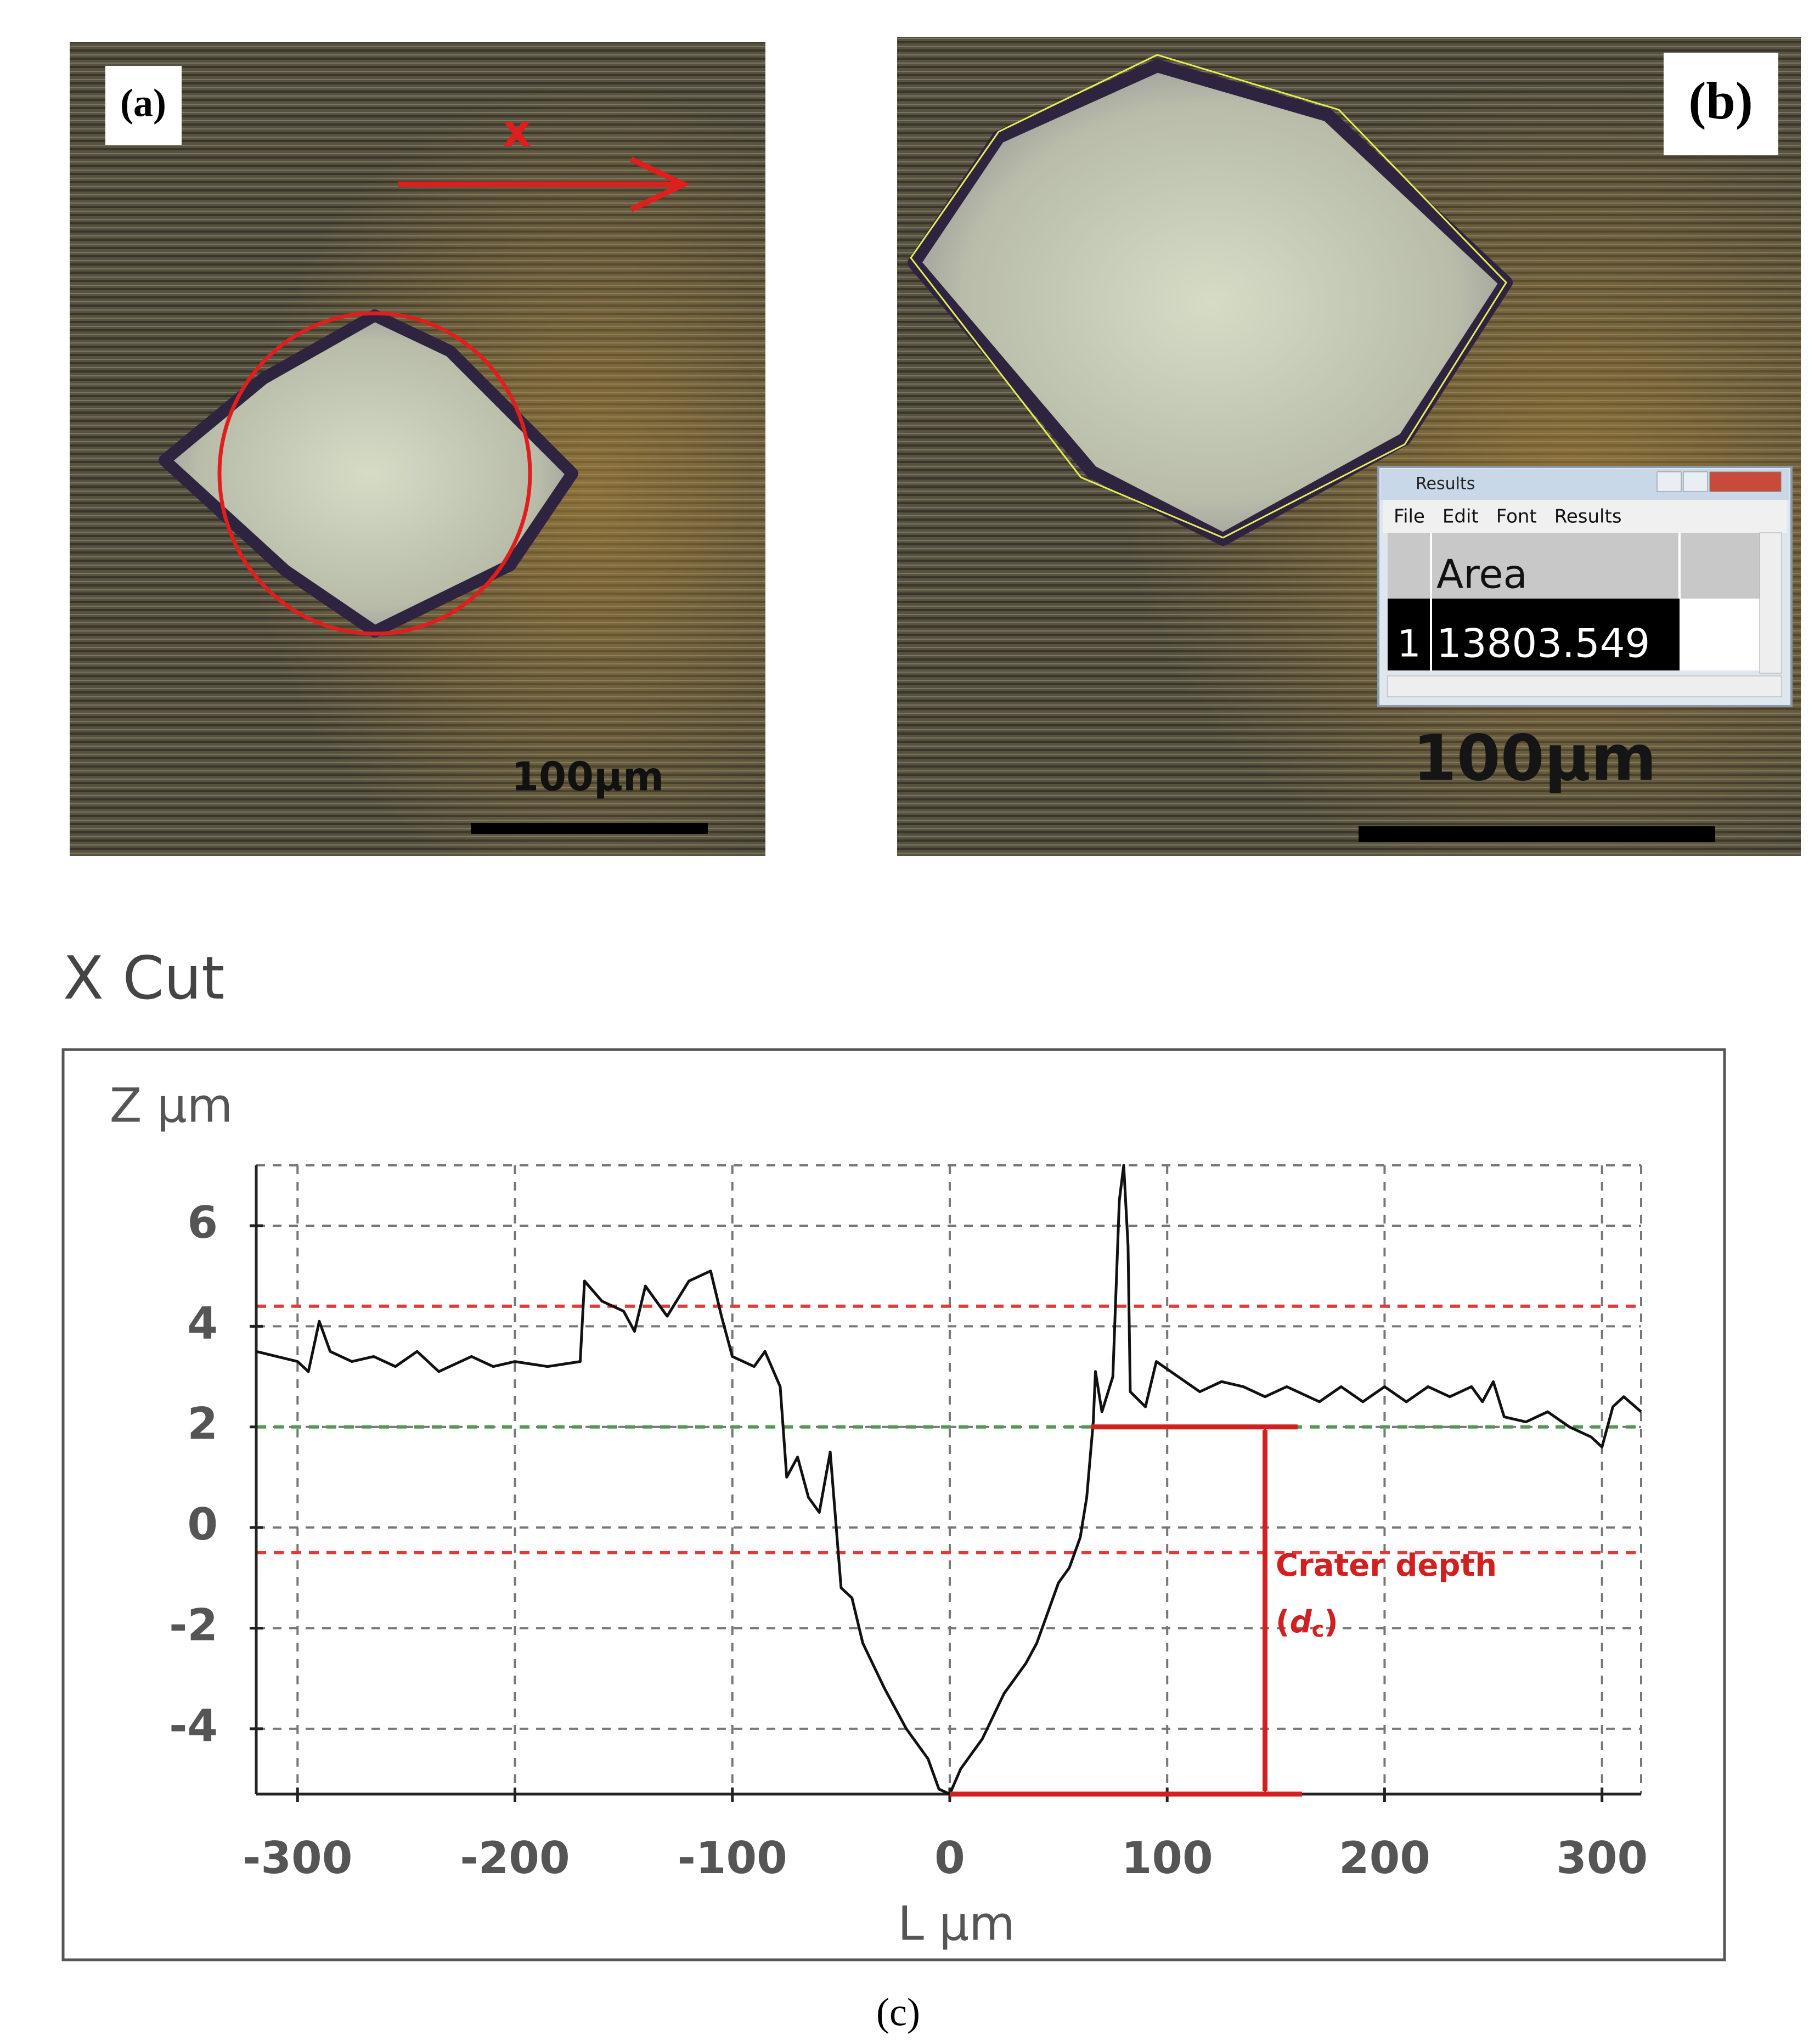 The width and height of the screenshot is (1820, 2041). I want to click on vertical-scrollbar, so click(1770, 603).